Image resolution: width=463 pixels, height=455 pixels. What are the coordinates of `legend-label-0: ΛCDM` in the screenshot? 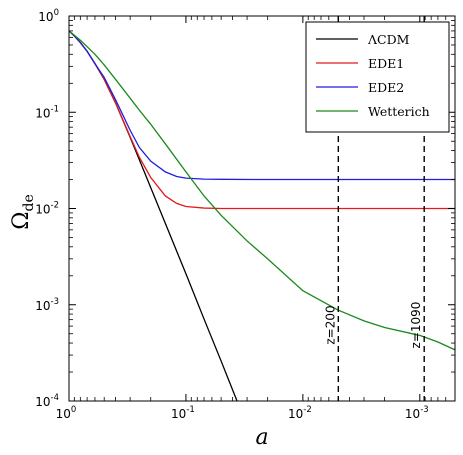 It's located at (388, 39).